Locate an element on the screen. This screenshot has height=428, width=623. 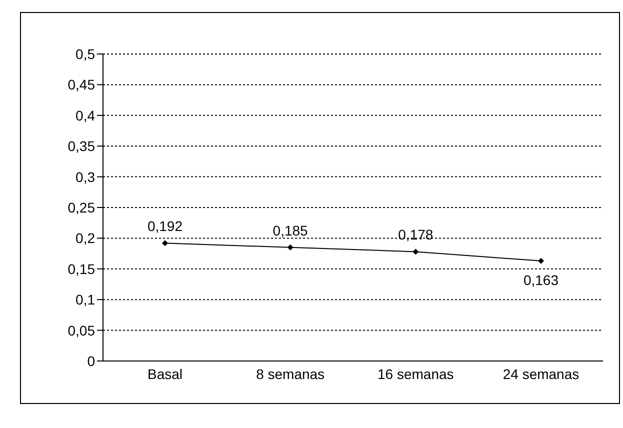
y-tick-label: 0,5 is located at coordinates (86, 54).